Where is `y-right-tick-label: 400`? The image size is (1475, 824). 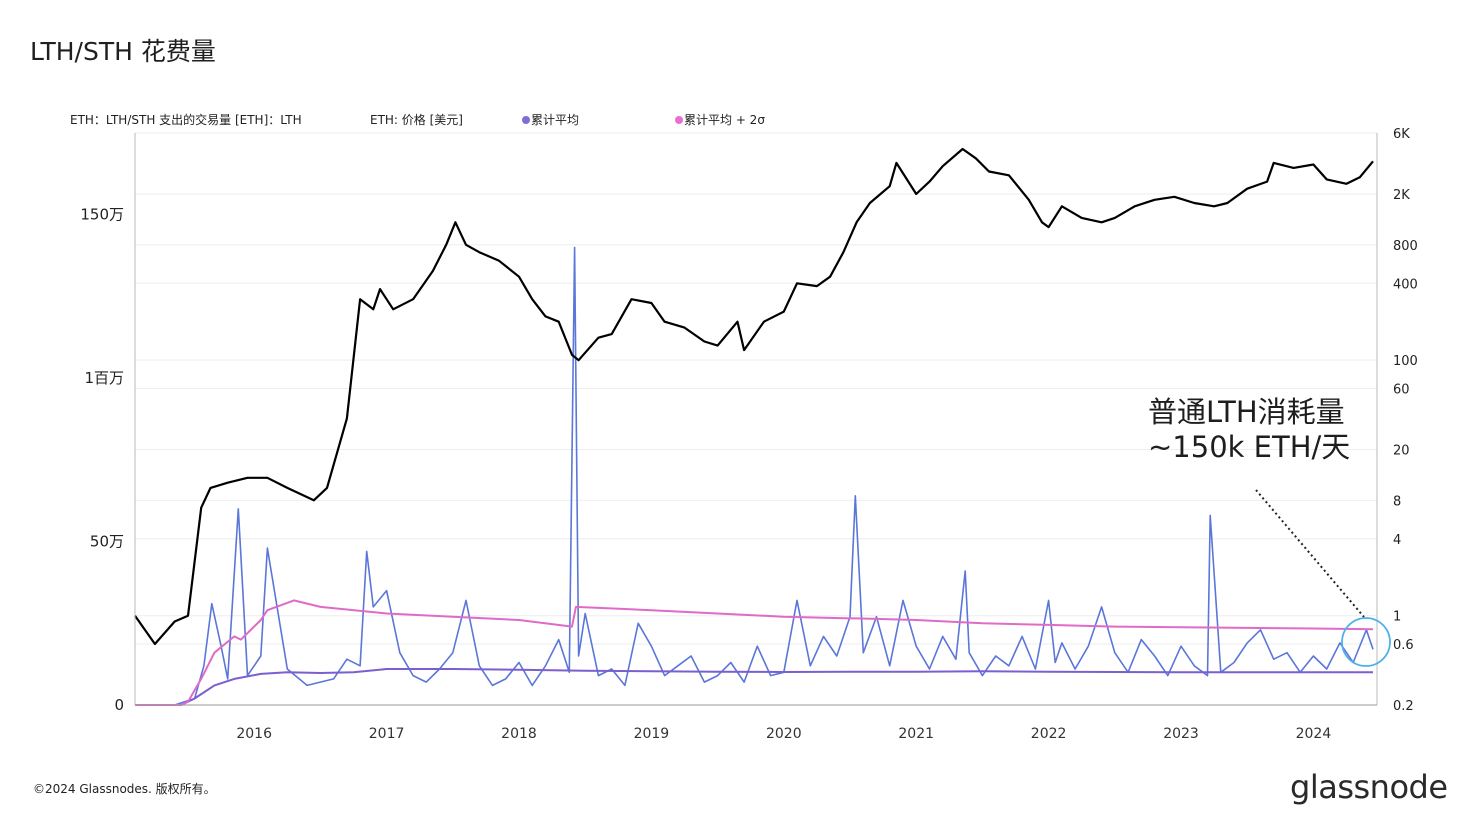
y-right-tick-label: 400 is located at coordinates (1405, 284).